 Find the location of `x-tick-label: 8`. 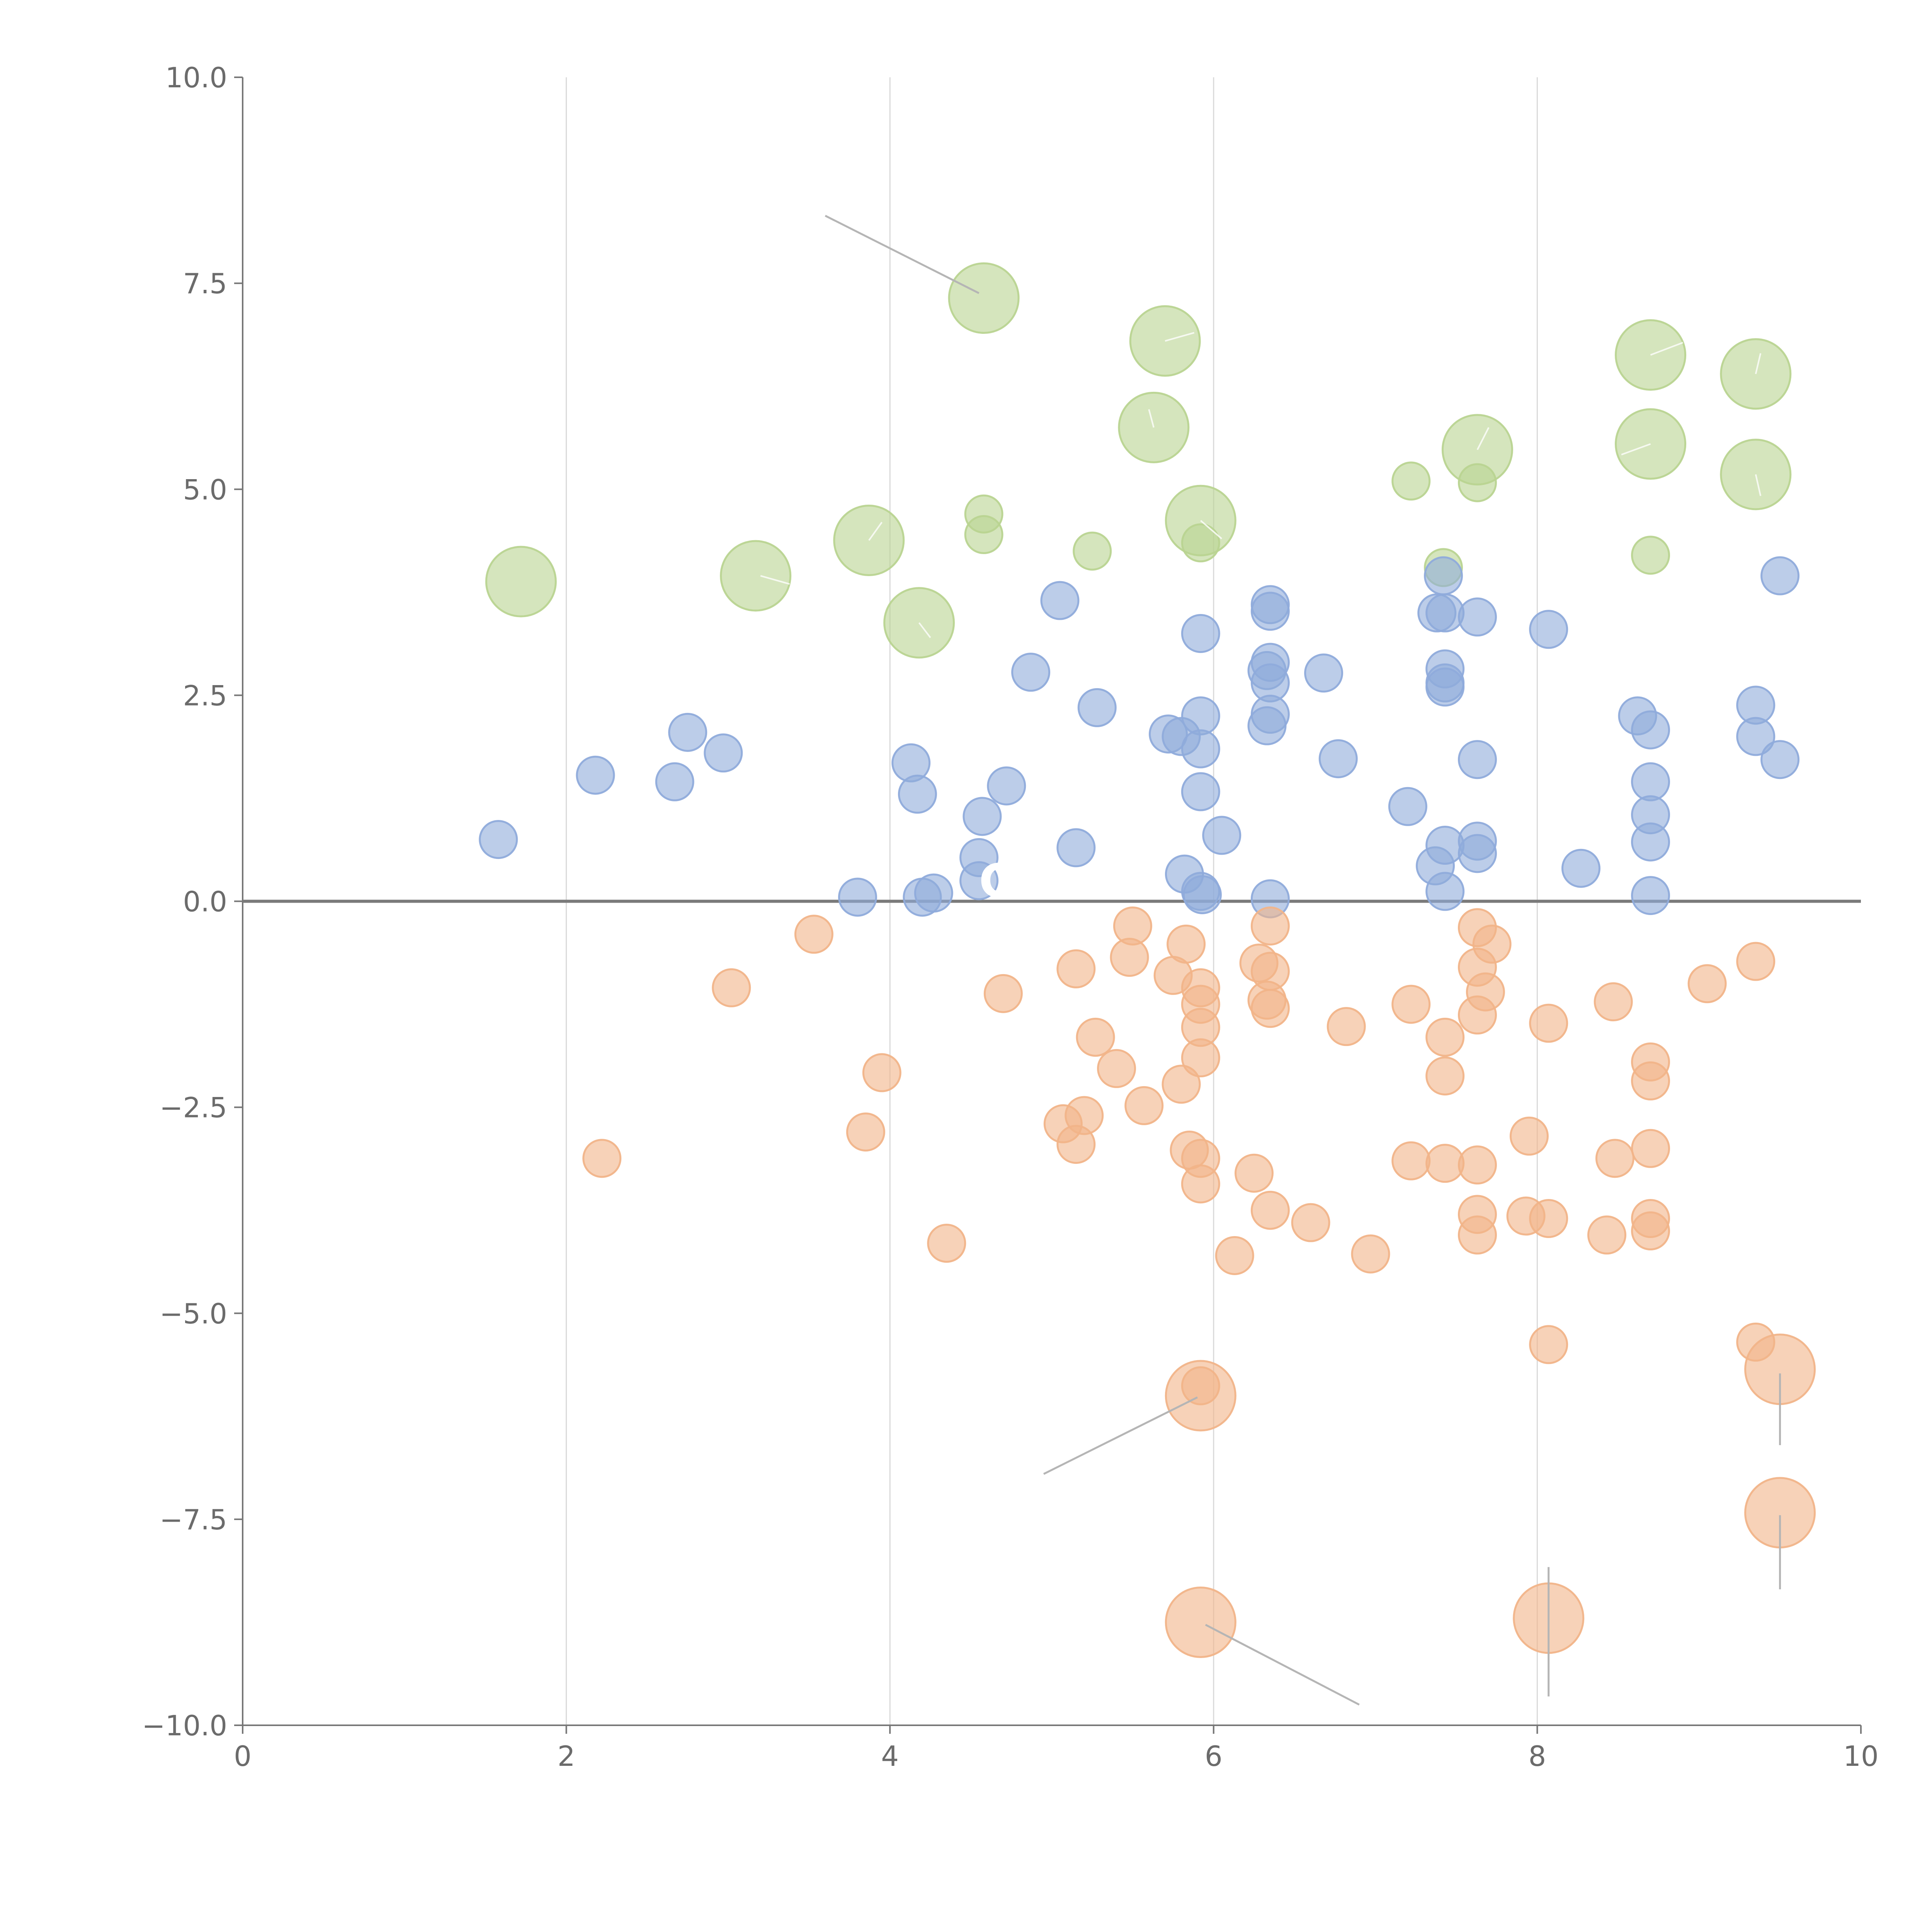

x-tick-label: 8 is located at coordinates (1537, 1756).